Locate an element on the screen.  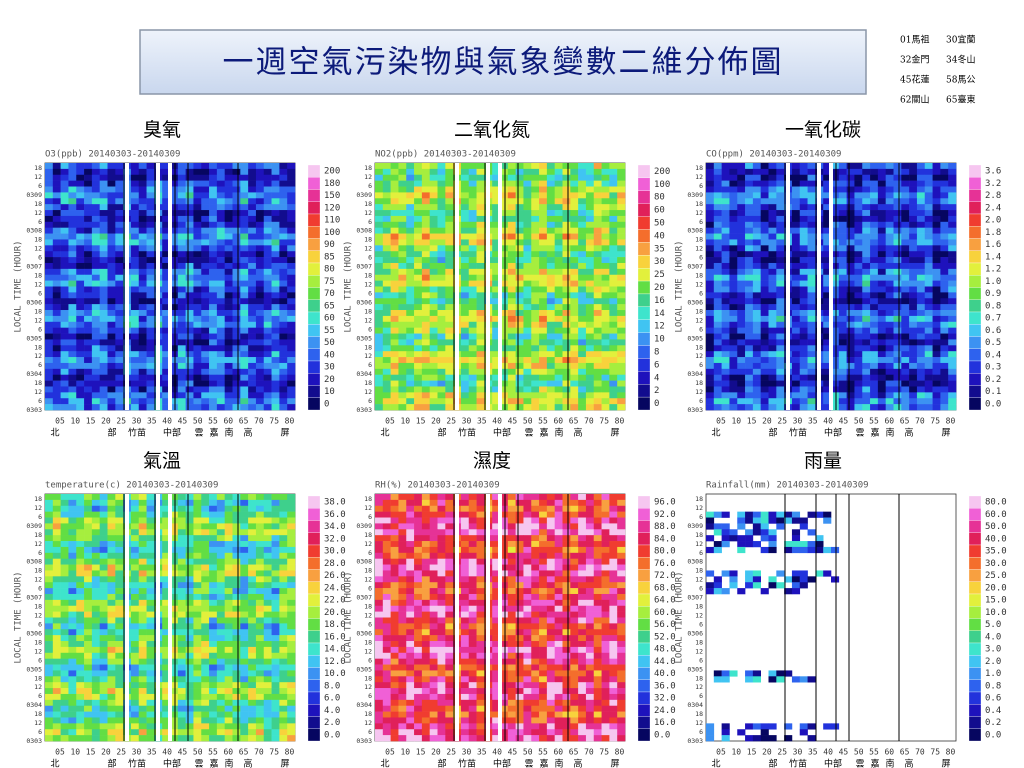
colorbar-label: 55 is located at coordinates (329, 331).